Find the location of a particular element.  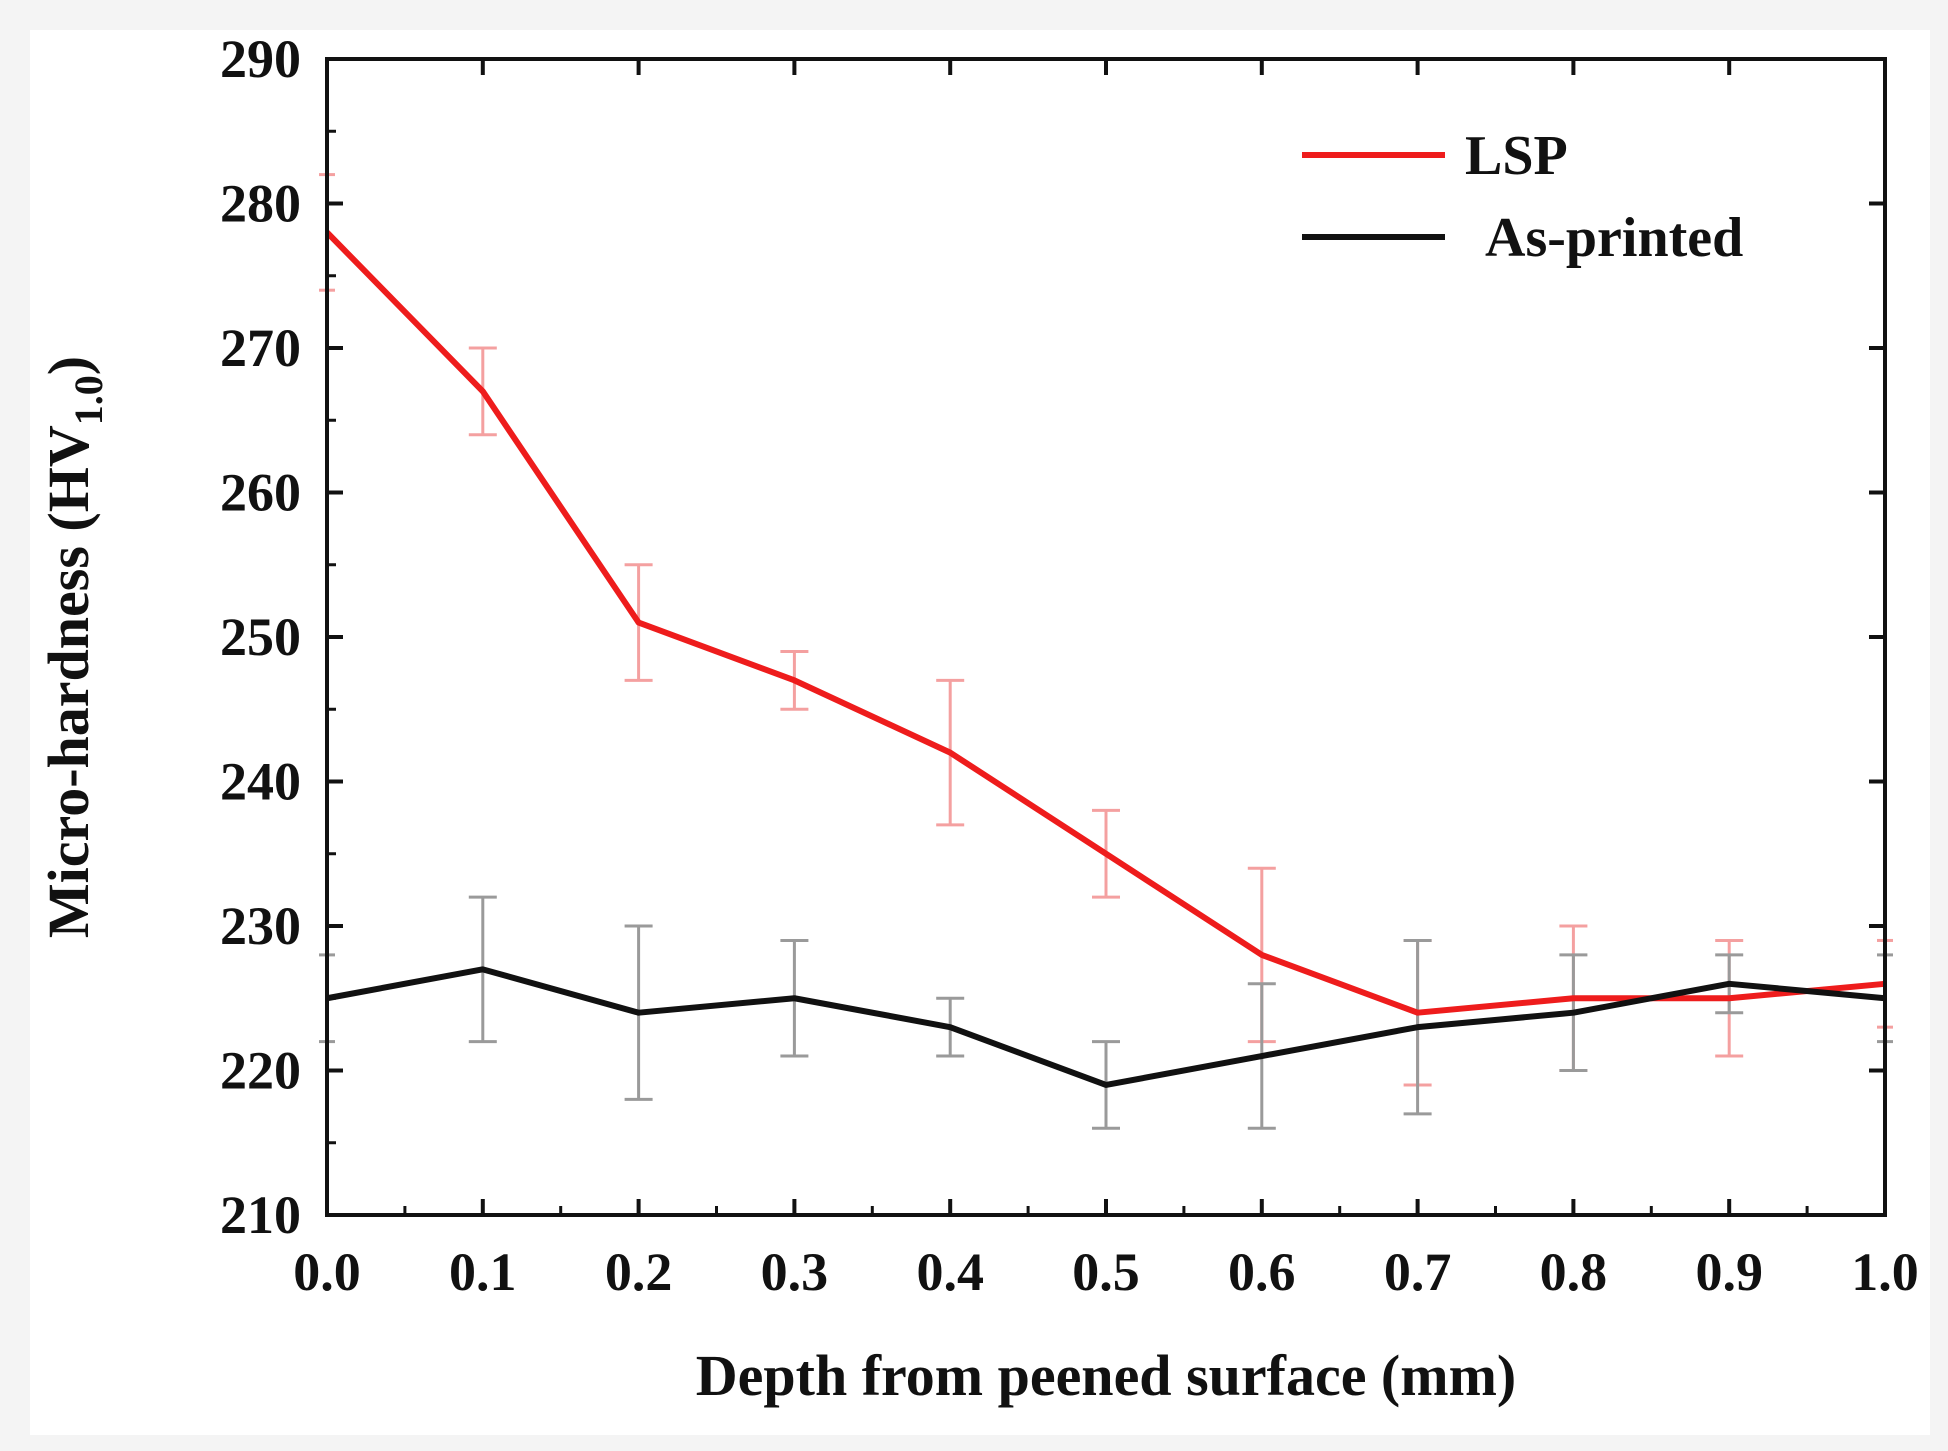

y-tick-label: 260 is located at coordinates (260, 493).